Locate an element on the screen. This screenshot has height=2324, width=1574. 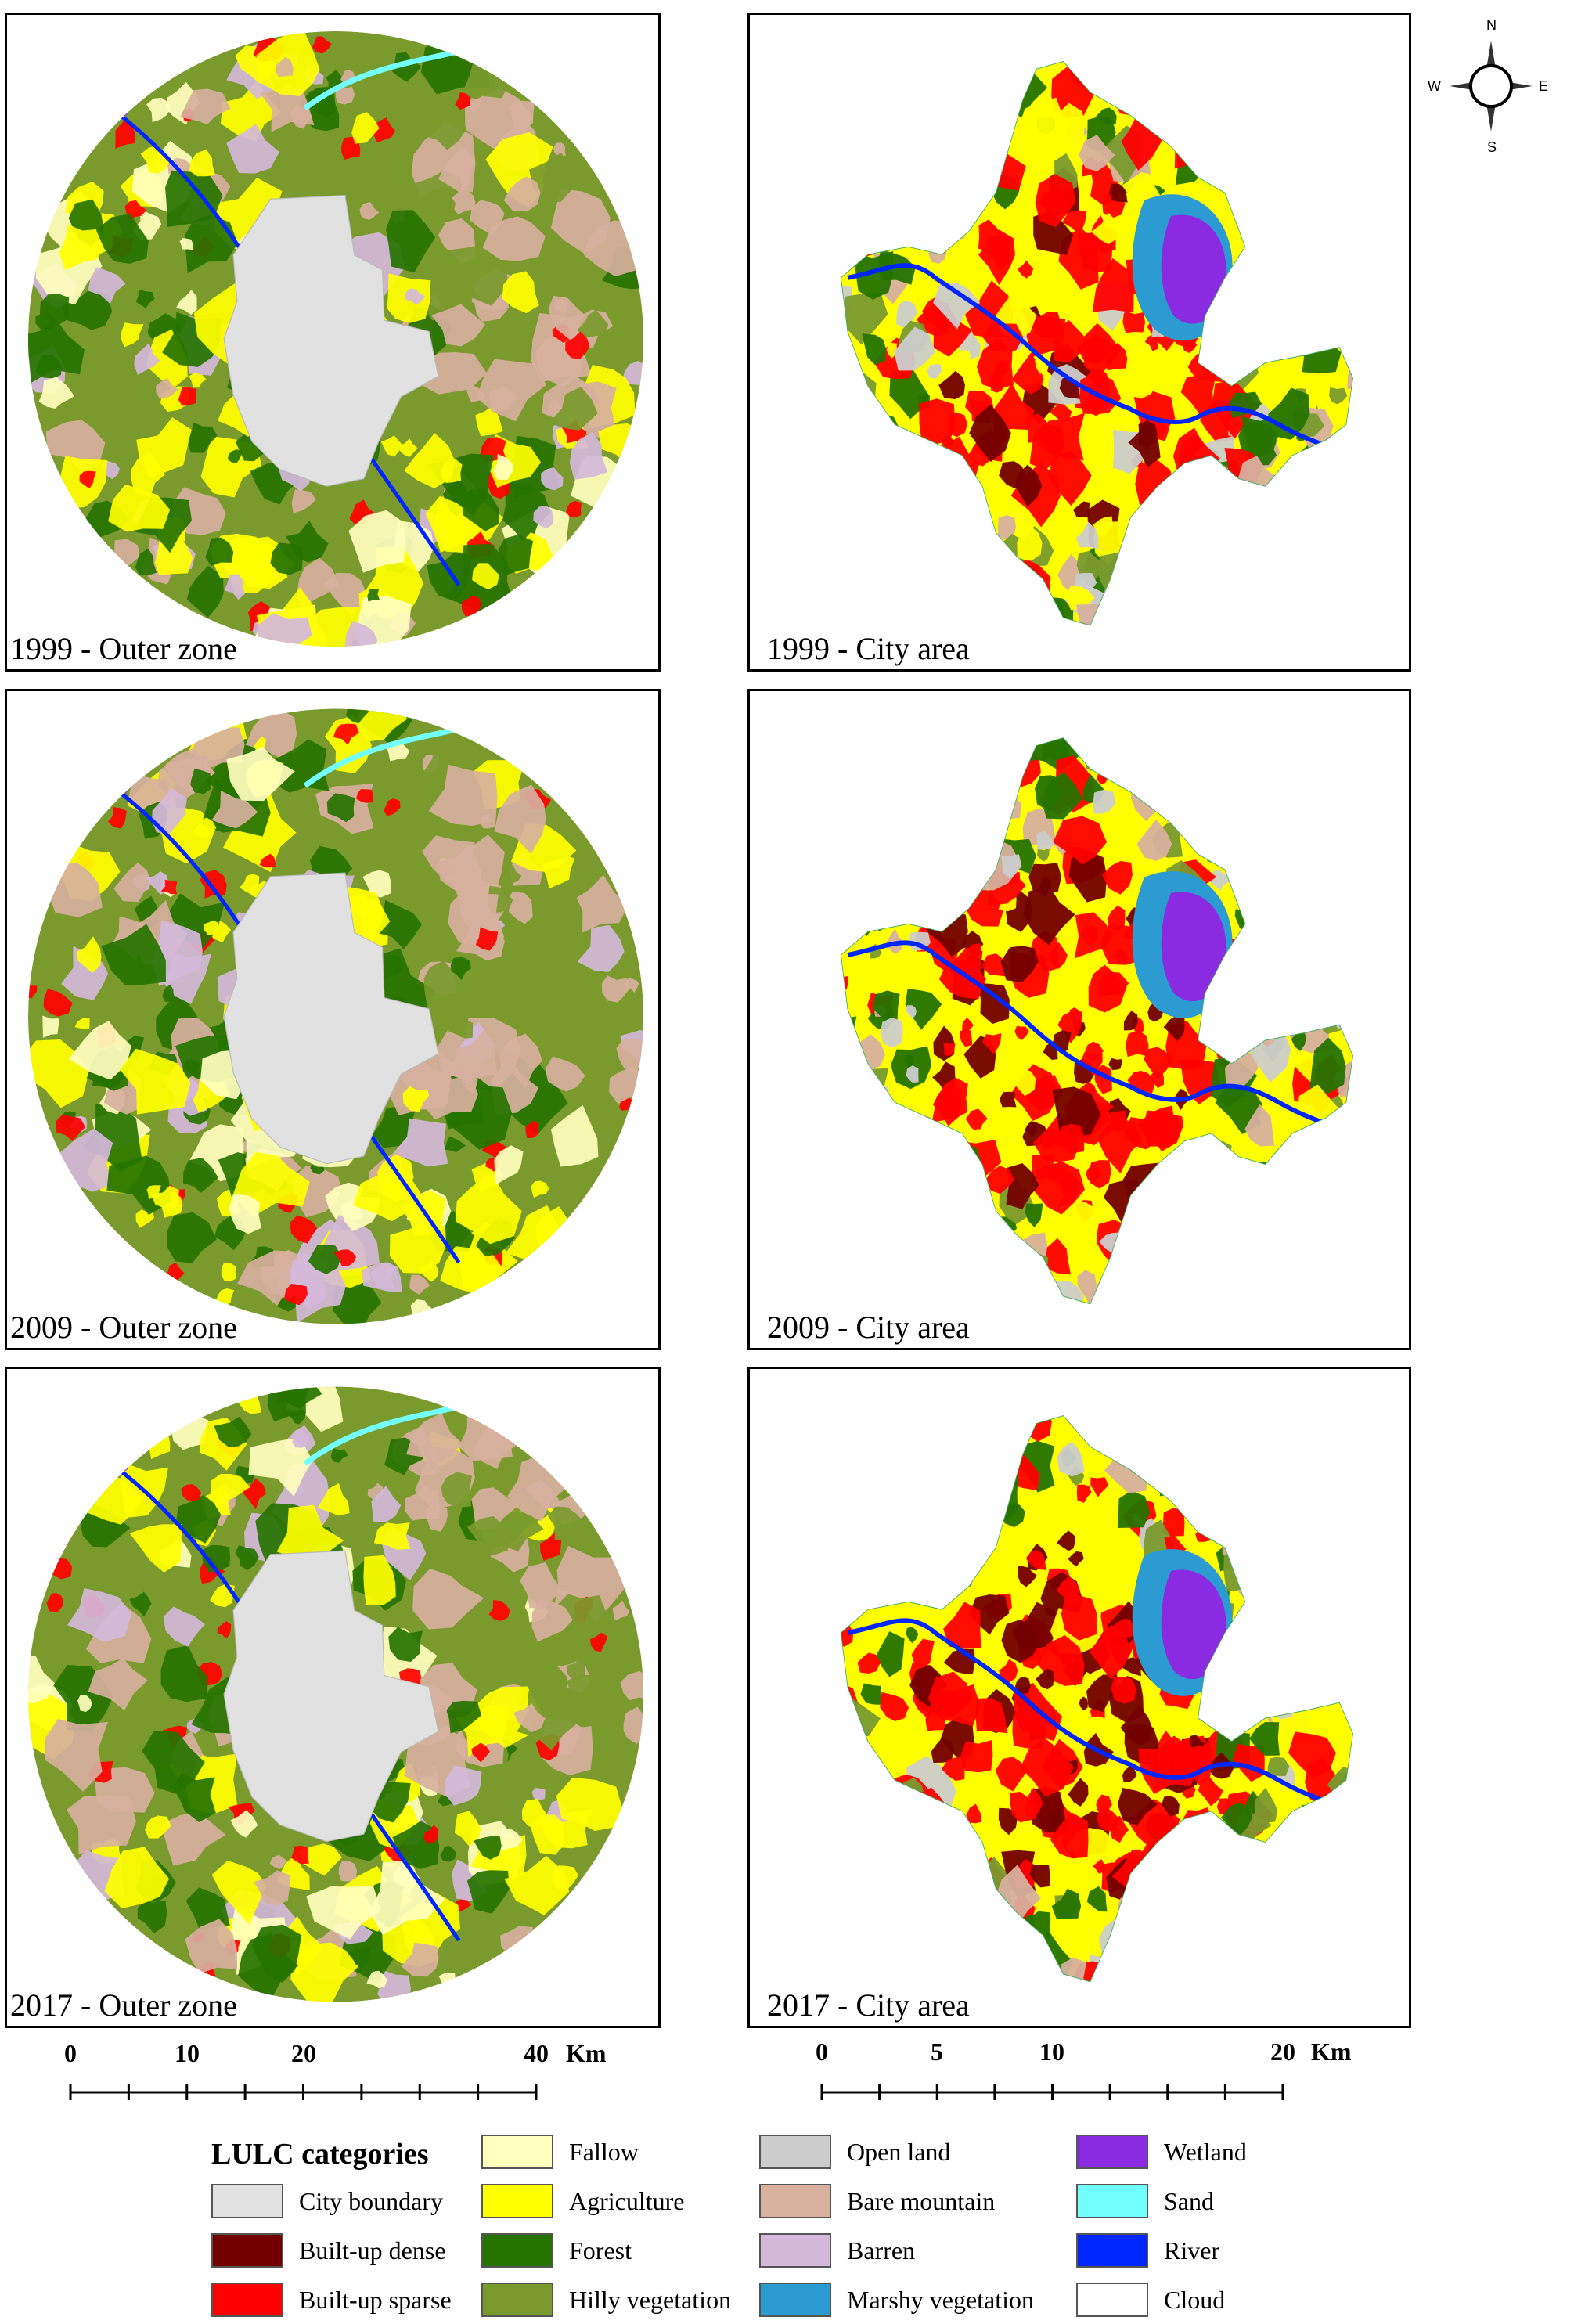
legend-label: Hilly vegetation is located at coordinates (650, 2299).